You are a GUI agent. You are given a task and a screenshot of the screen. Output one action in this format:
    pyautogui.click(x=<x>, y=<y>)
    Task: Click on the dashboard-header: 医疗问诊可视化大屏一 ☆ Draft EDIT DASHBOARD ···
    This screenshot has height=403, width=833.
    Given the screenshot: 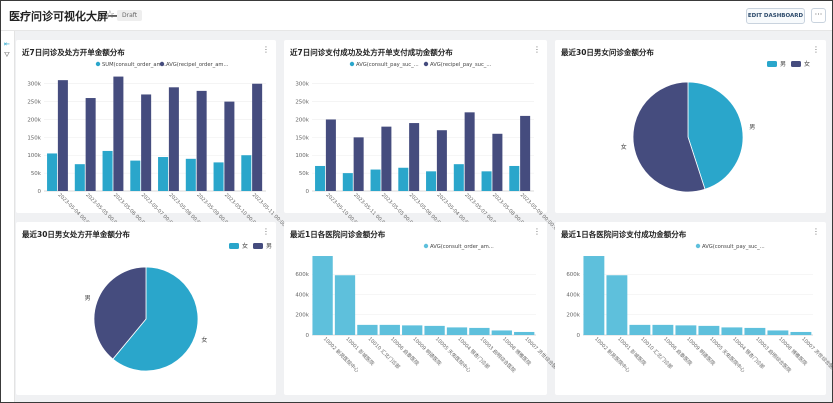 What is the action you would take?
    pyautogui.click(x=416, y=16)
    